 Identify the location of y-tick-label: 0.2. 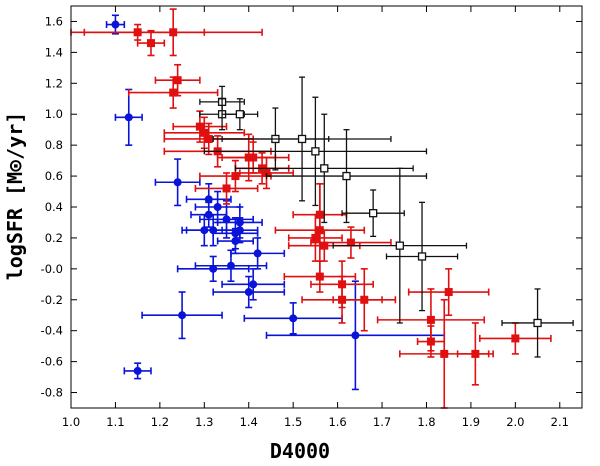
(54, 238).